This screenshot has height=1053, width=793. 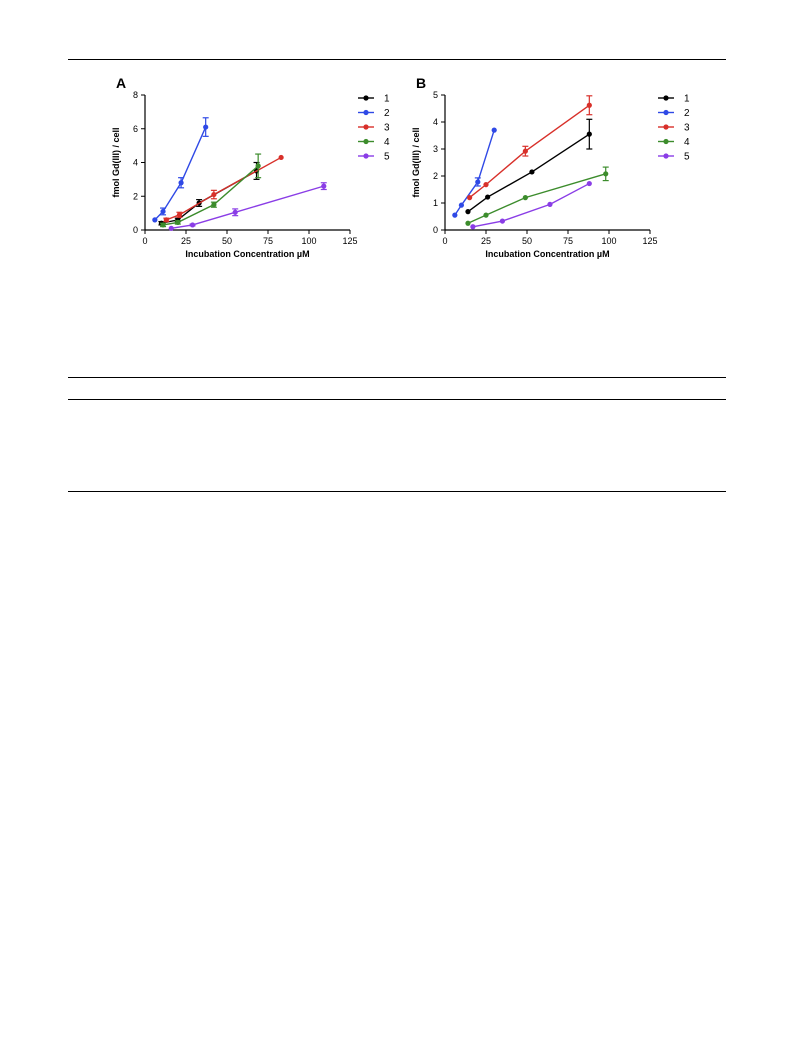 What do you see at coordinates (435, 176) in the screenshot?
I see `chart-b-y-tick-label: 2` at bounding box center [435, 176].